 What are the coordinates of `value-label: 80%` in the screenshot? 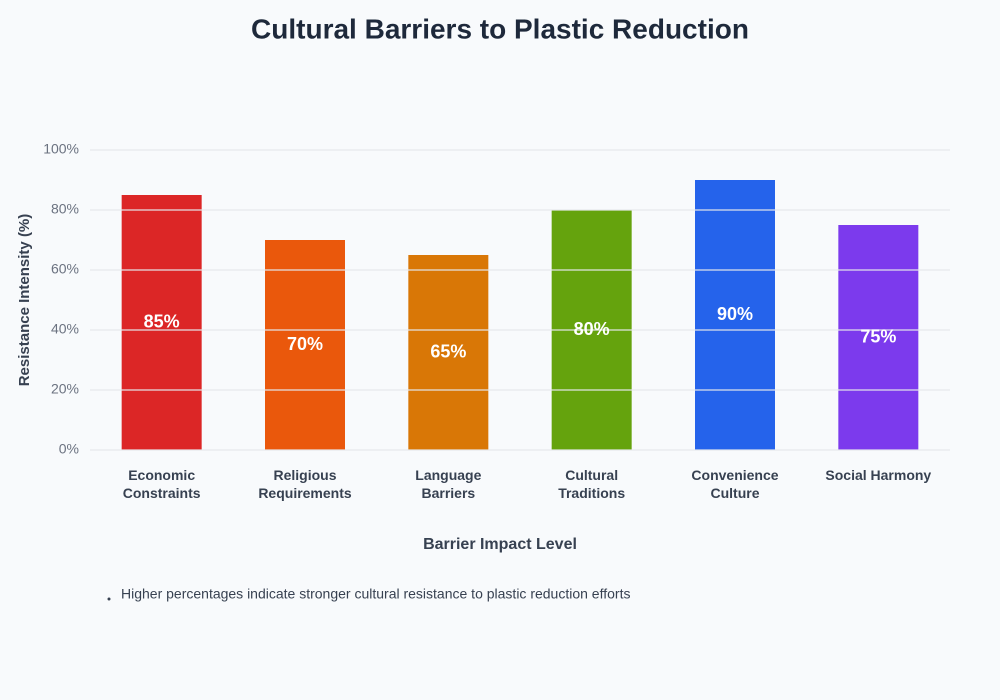 It's located at (592, 329).